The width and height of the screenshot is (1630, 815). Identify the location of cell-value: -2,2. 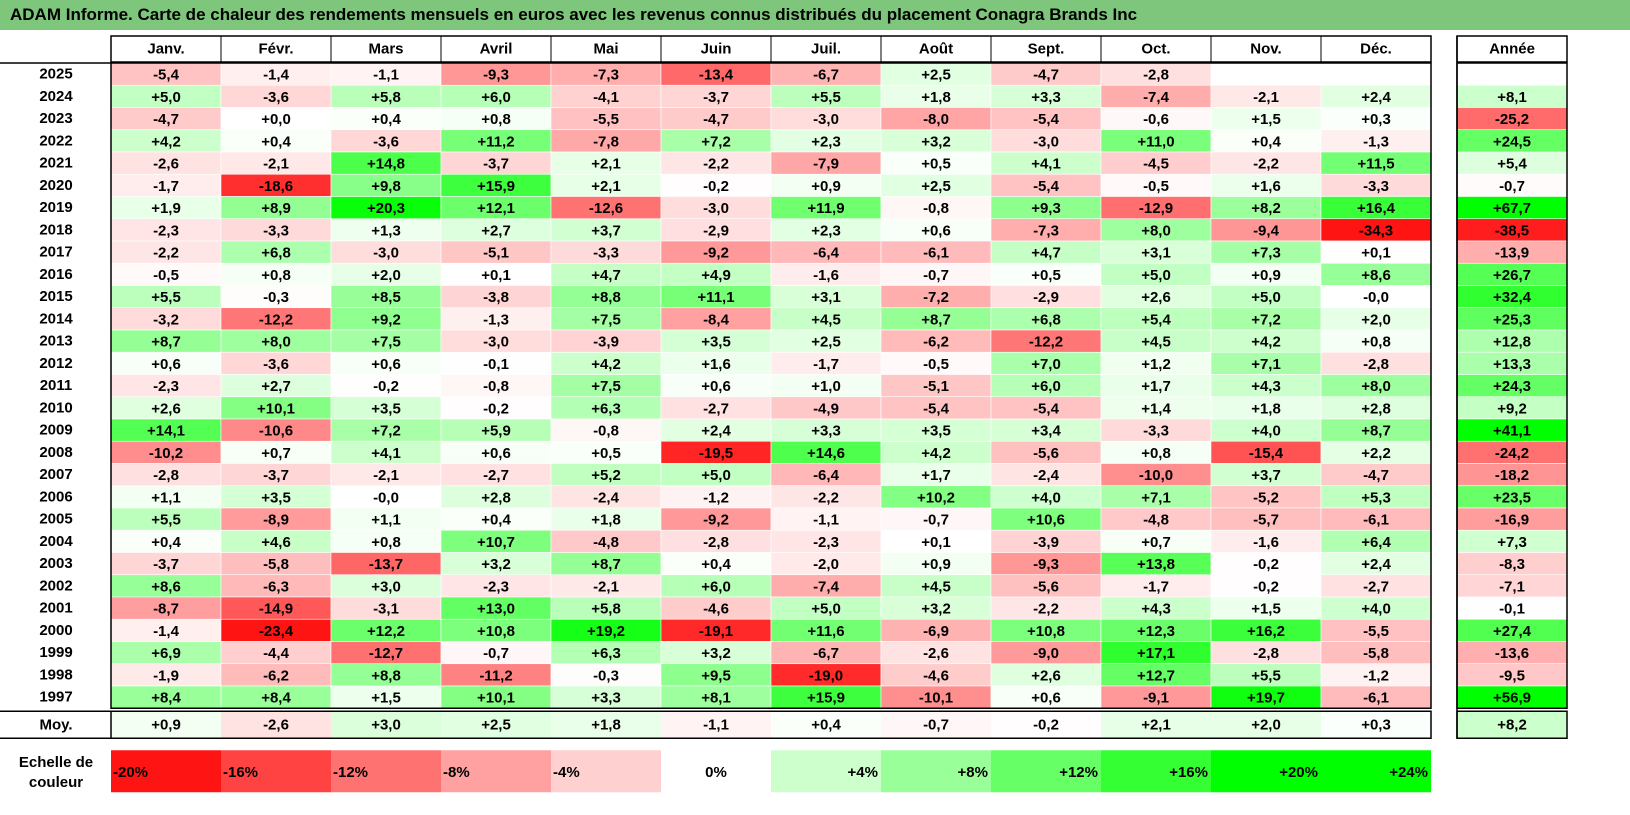
(1046, 609).